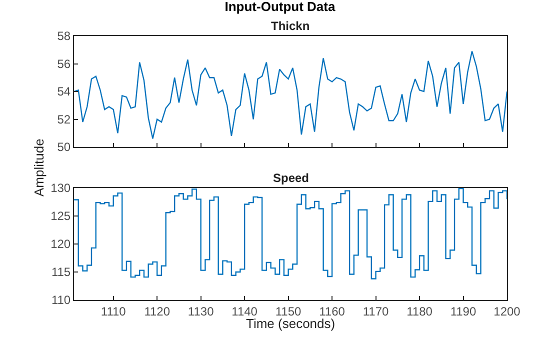 The image size is (560, 337). Describe the element at coordinates (419, 311) in the screenshot. I see `x-tick-label: 1180` at that location.